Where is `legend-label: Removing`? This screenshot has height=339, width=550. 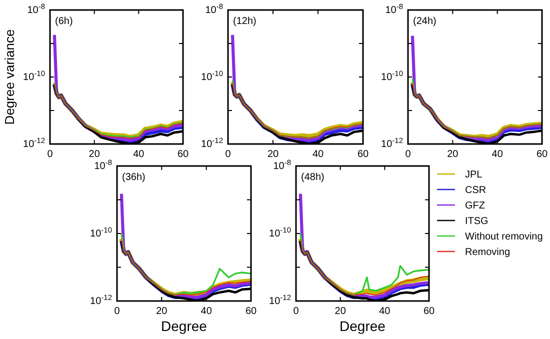
legend-label: Removing is located at coordinates (487, 252).